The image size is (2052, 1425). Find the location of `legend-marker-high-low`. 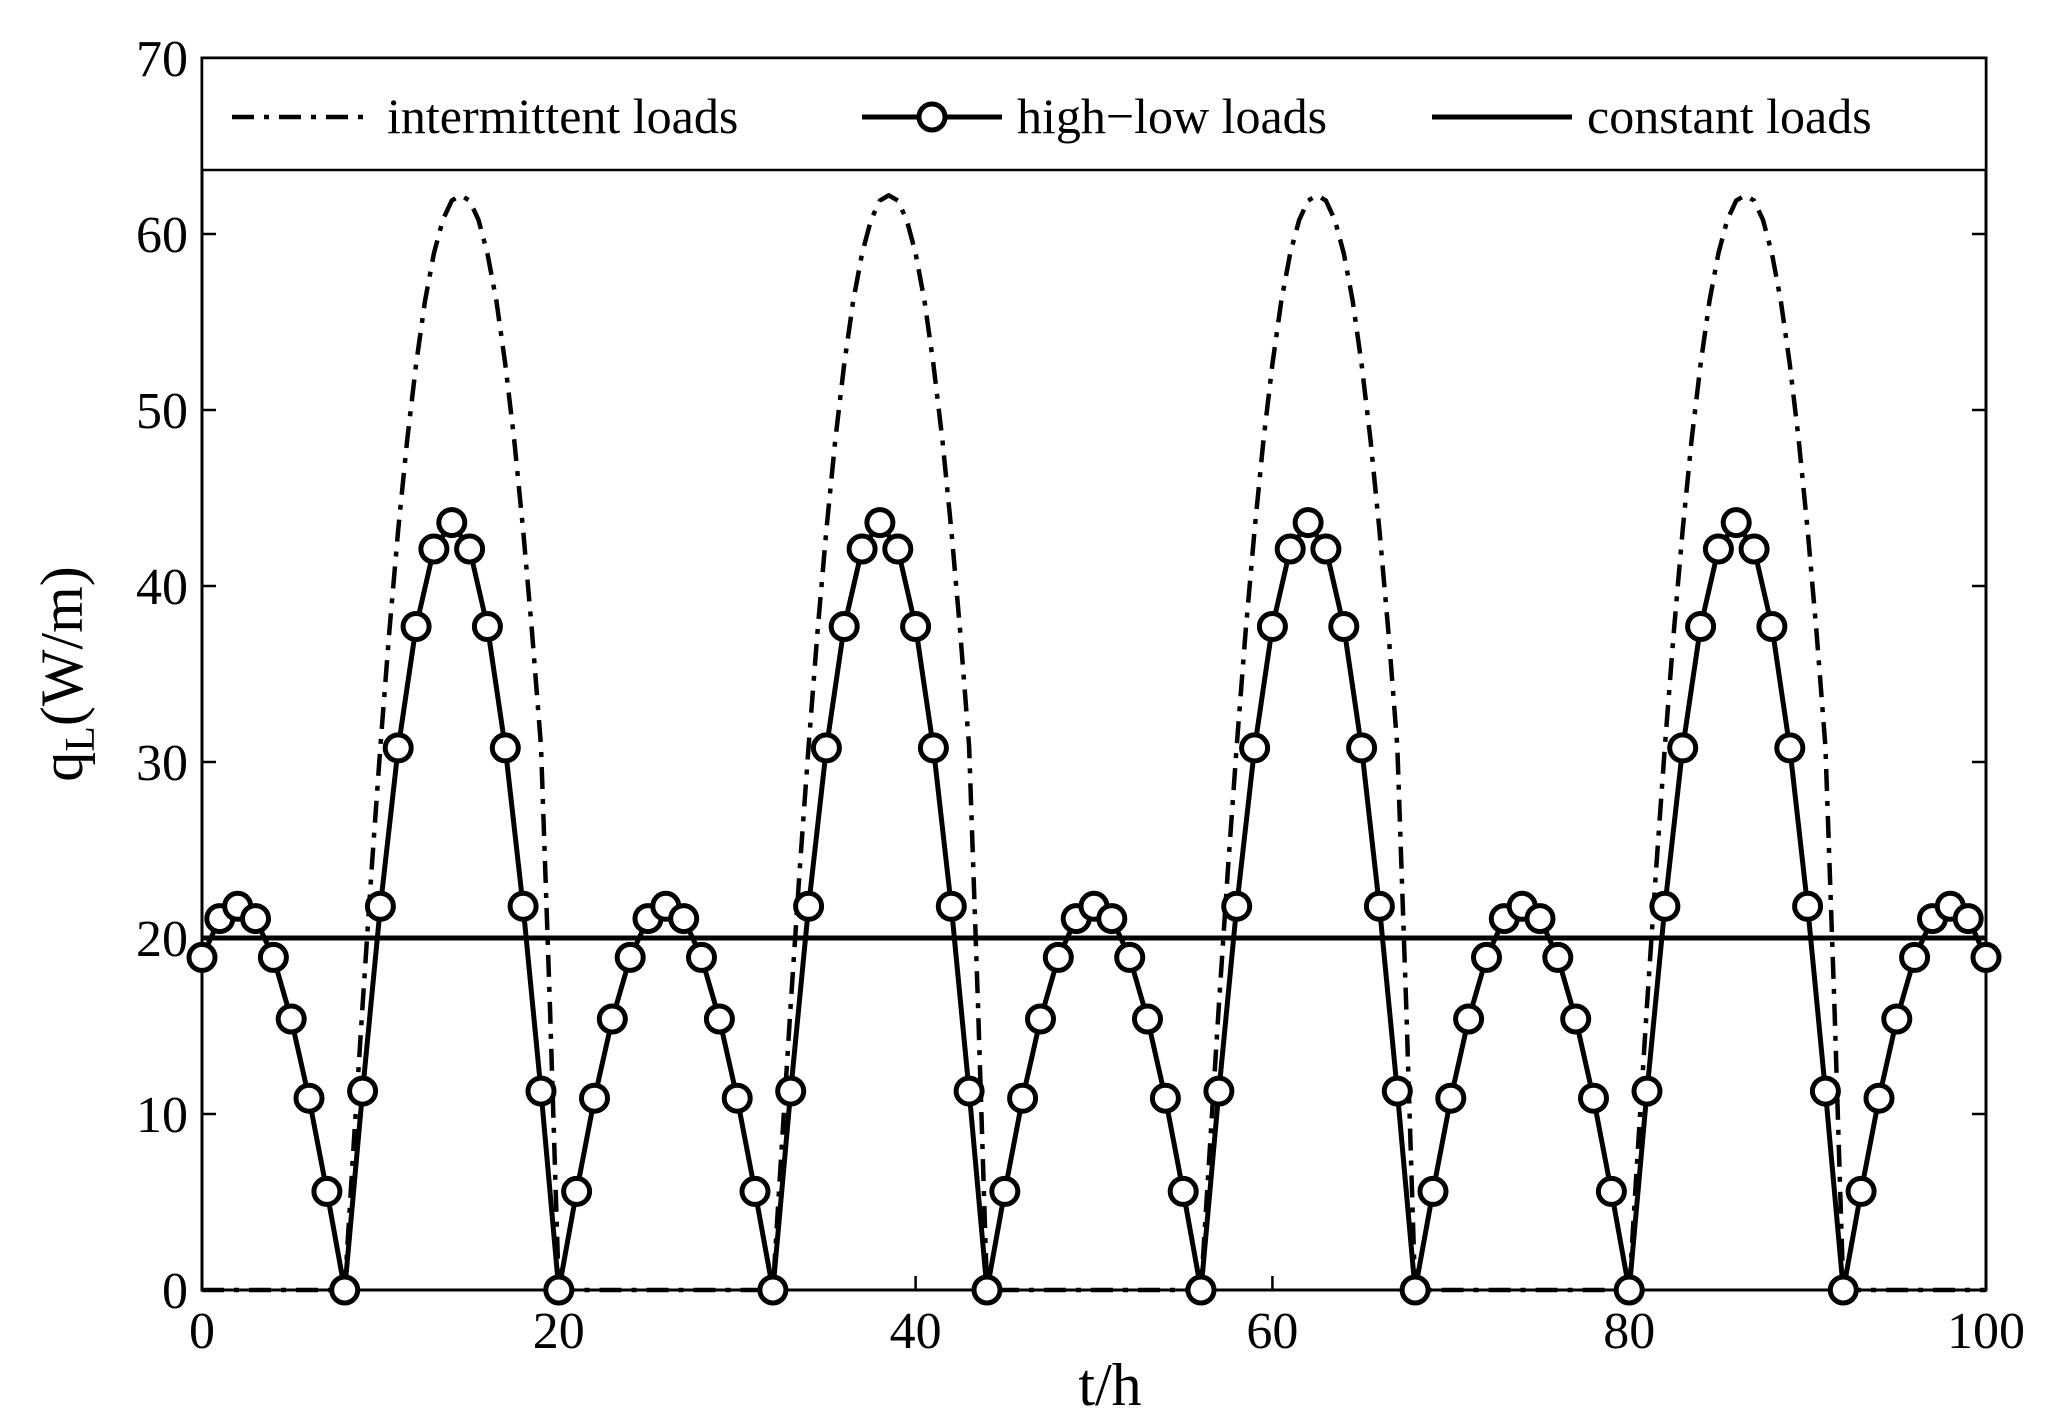

legend-marker-high-low is located at coordinates (932, 117).